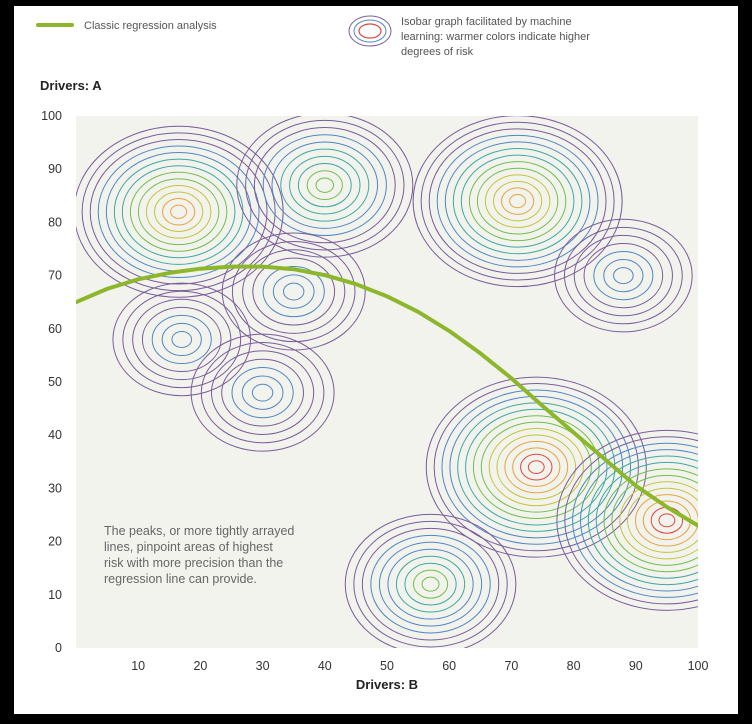 This screenshot has width=752, height=724. I want to click on x-tick-label: 20, so click(200, 666).